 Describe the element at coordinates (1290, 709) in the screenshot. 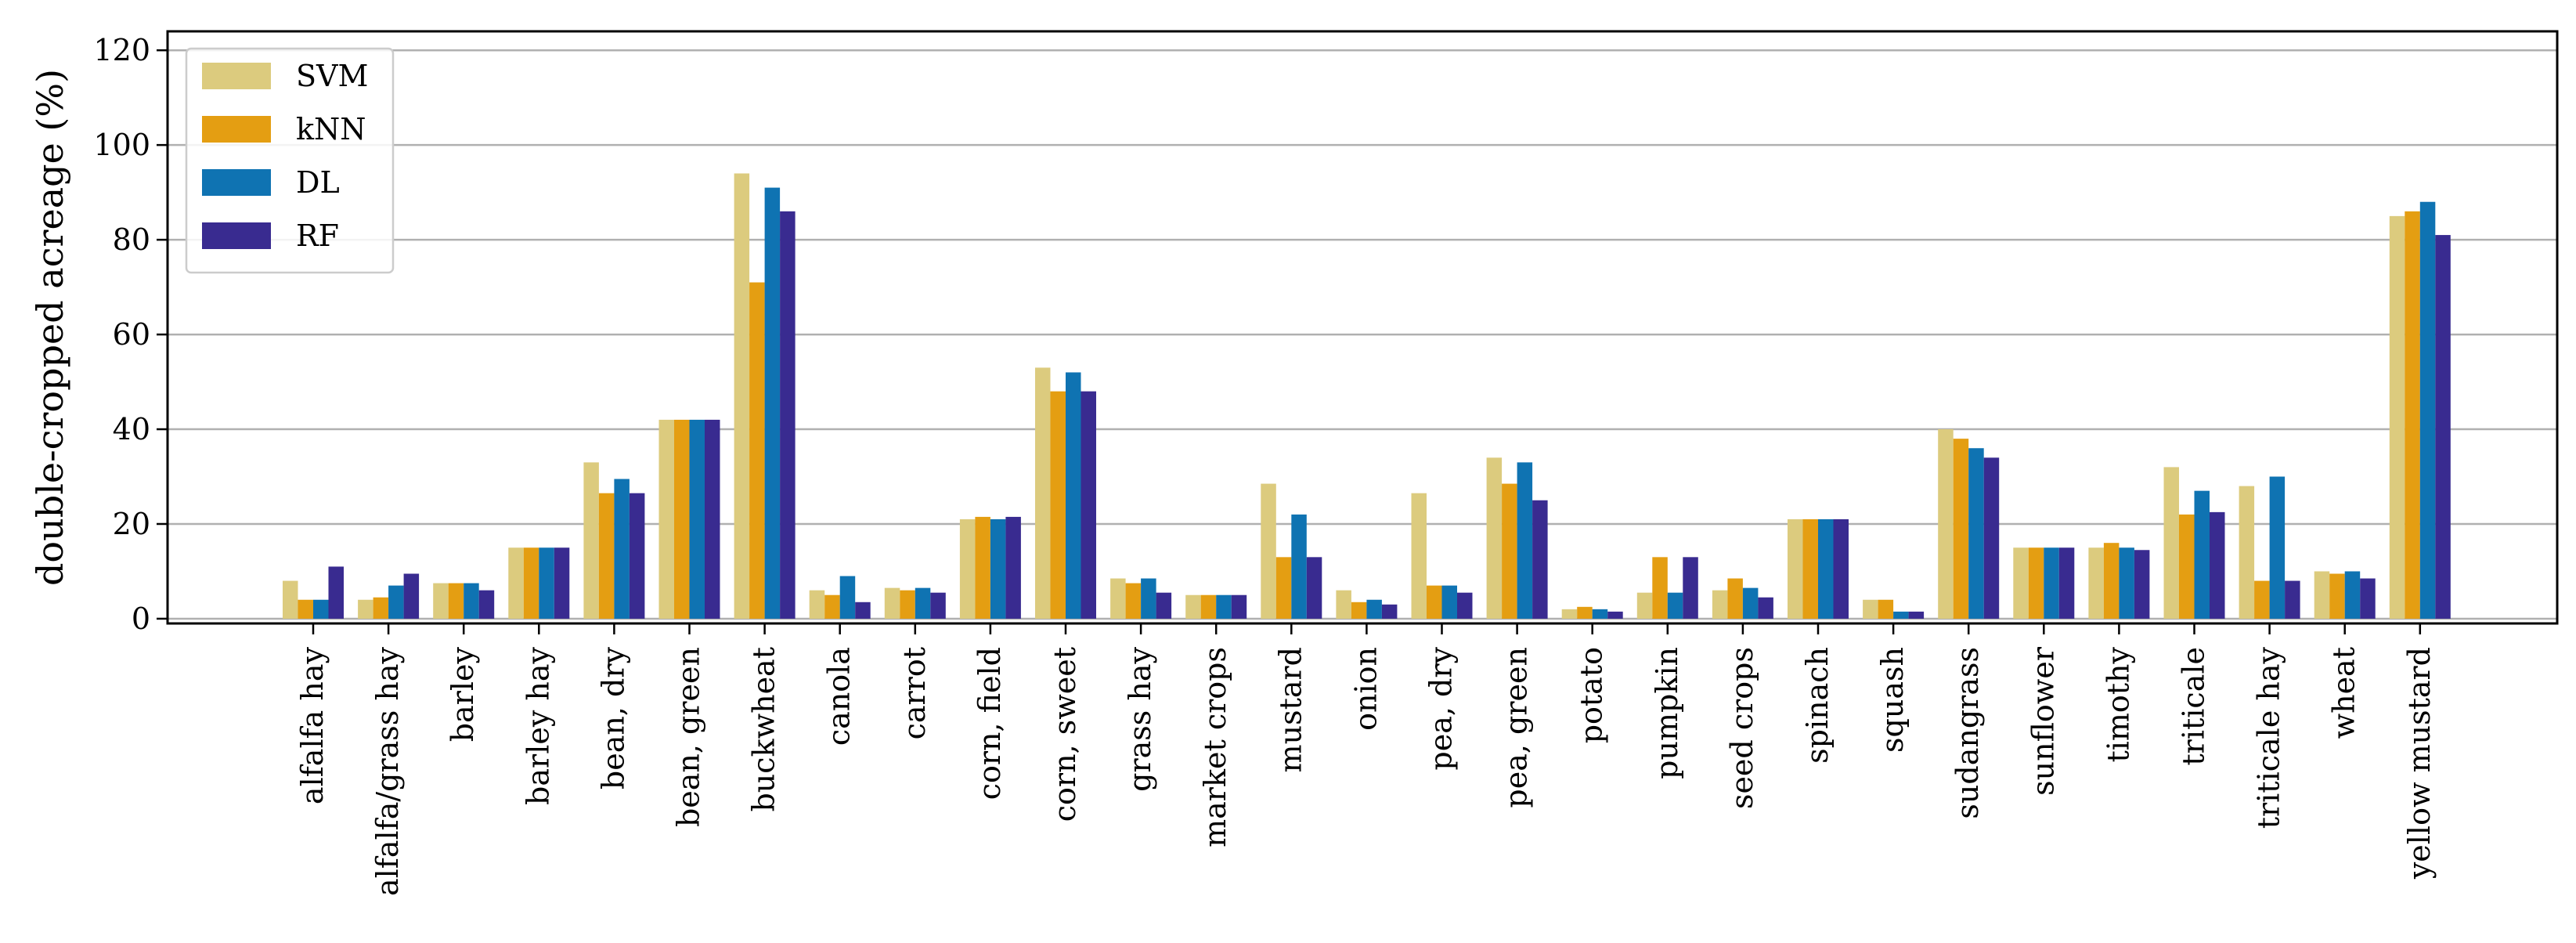

I see `x-tick-label: mustard` at that location.